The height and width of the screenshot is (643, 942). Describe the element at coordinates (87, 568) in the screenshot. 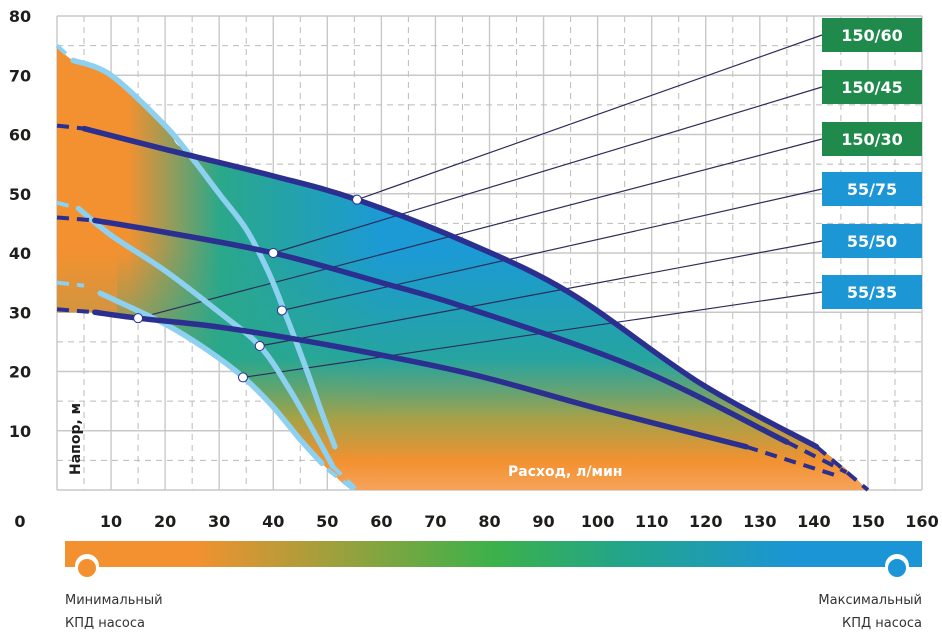

I see `min-efficiency-dot` at that location.